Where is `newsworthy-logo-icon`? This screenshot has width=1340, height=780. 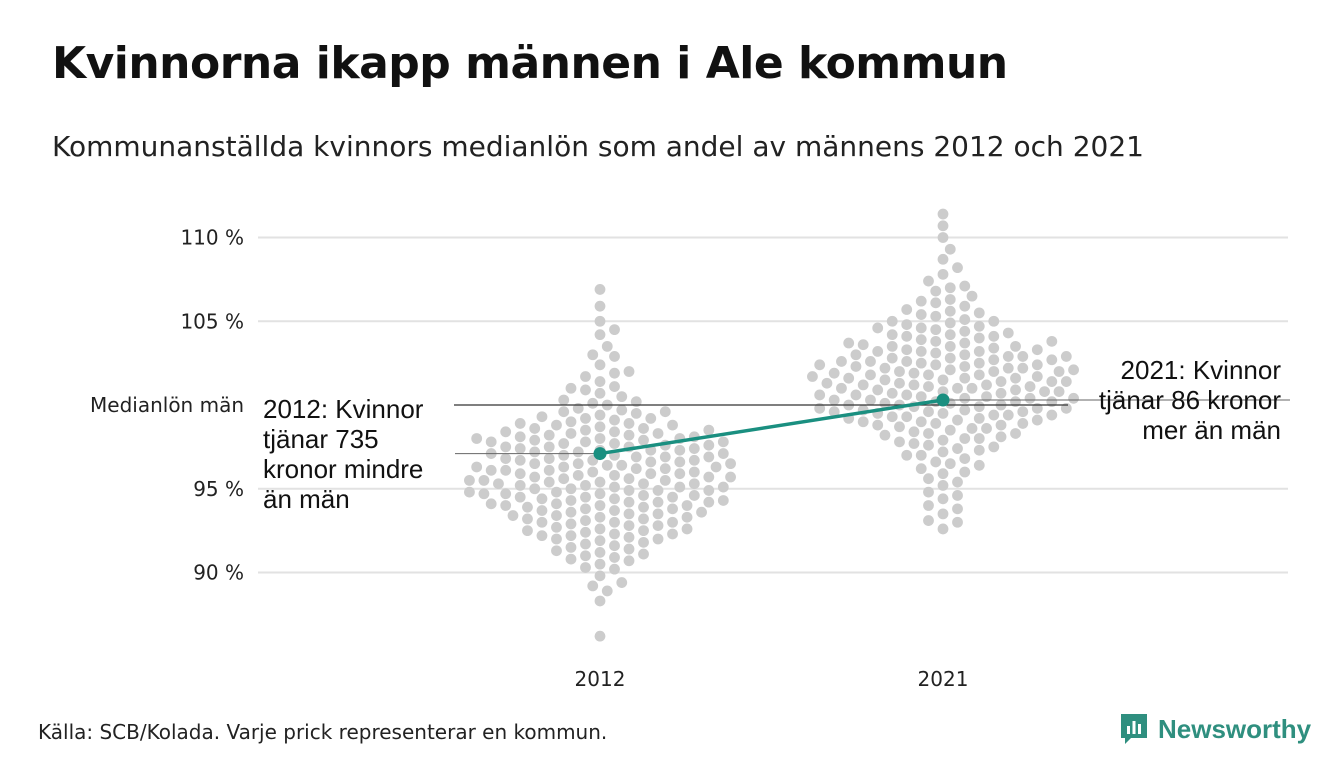 newsworthy-logo-icon is located at coordinates (1134, 729).